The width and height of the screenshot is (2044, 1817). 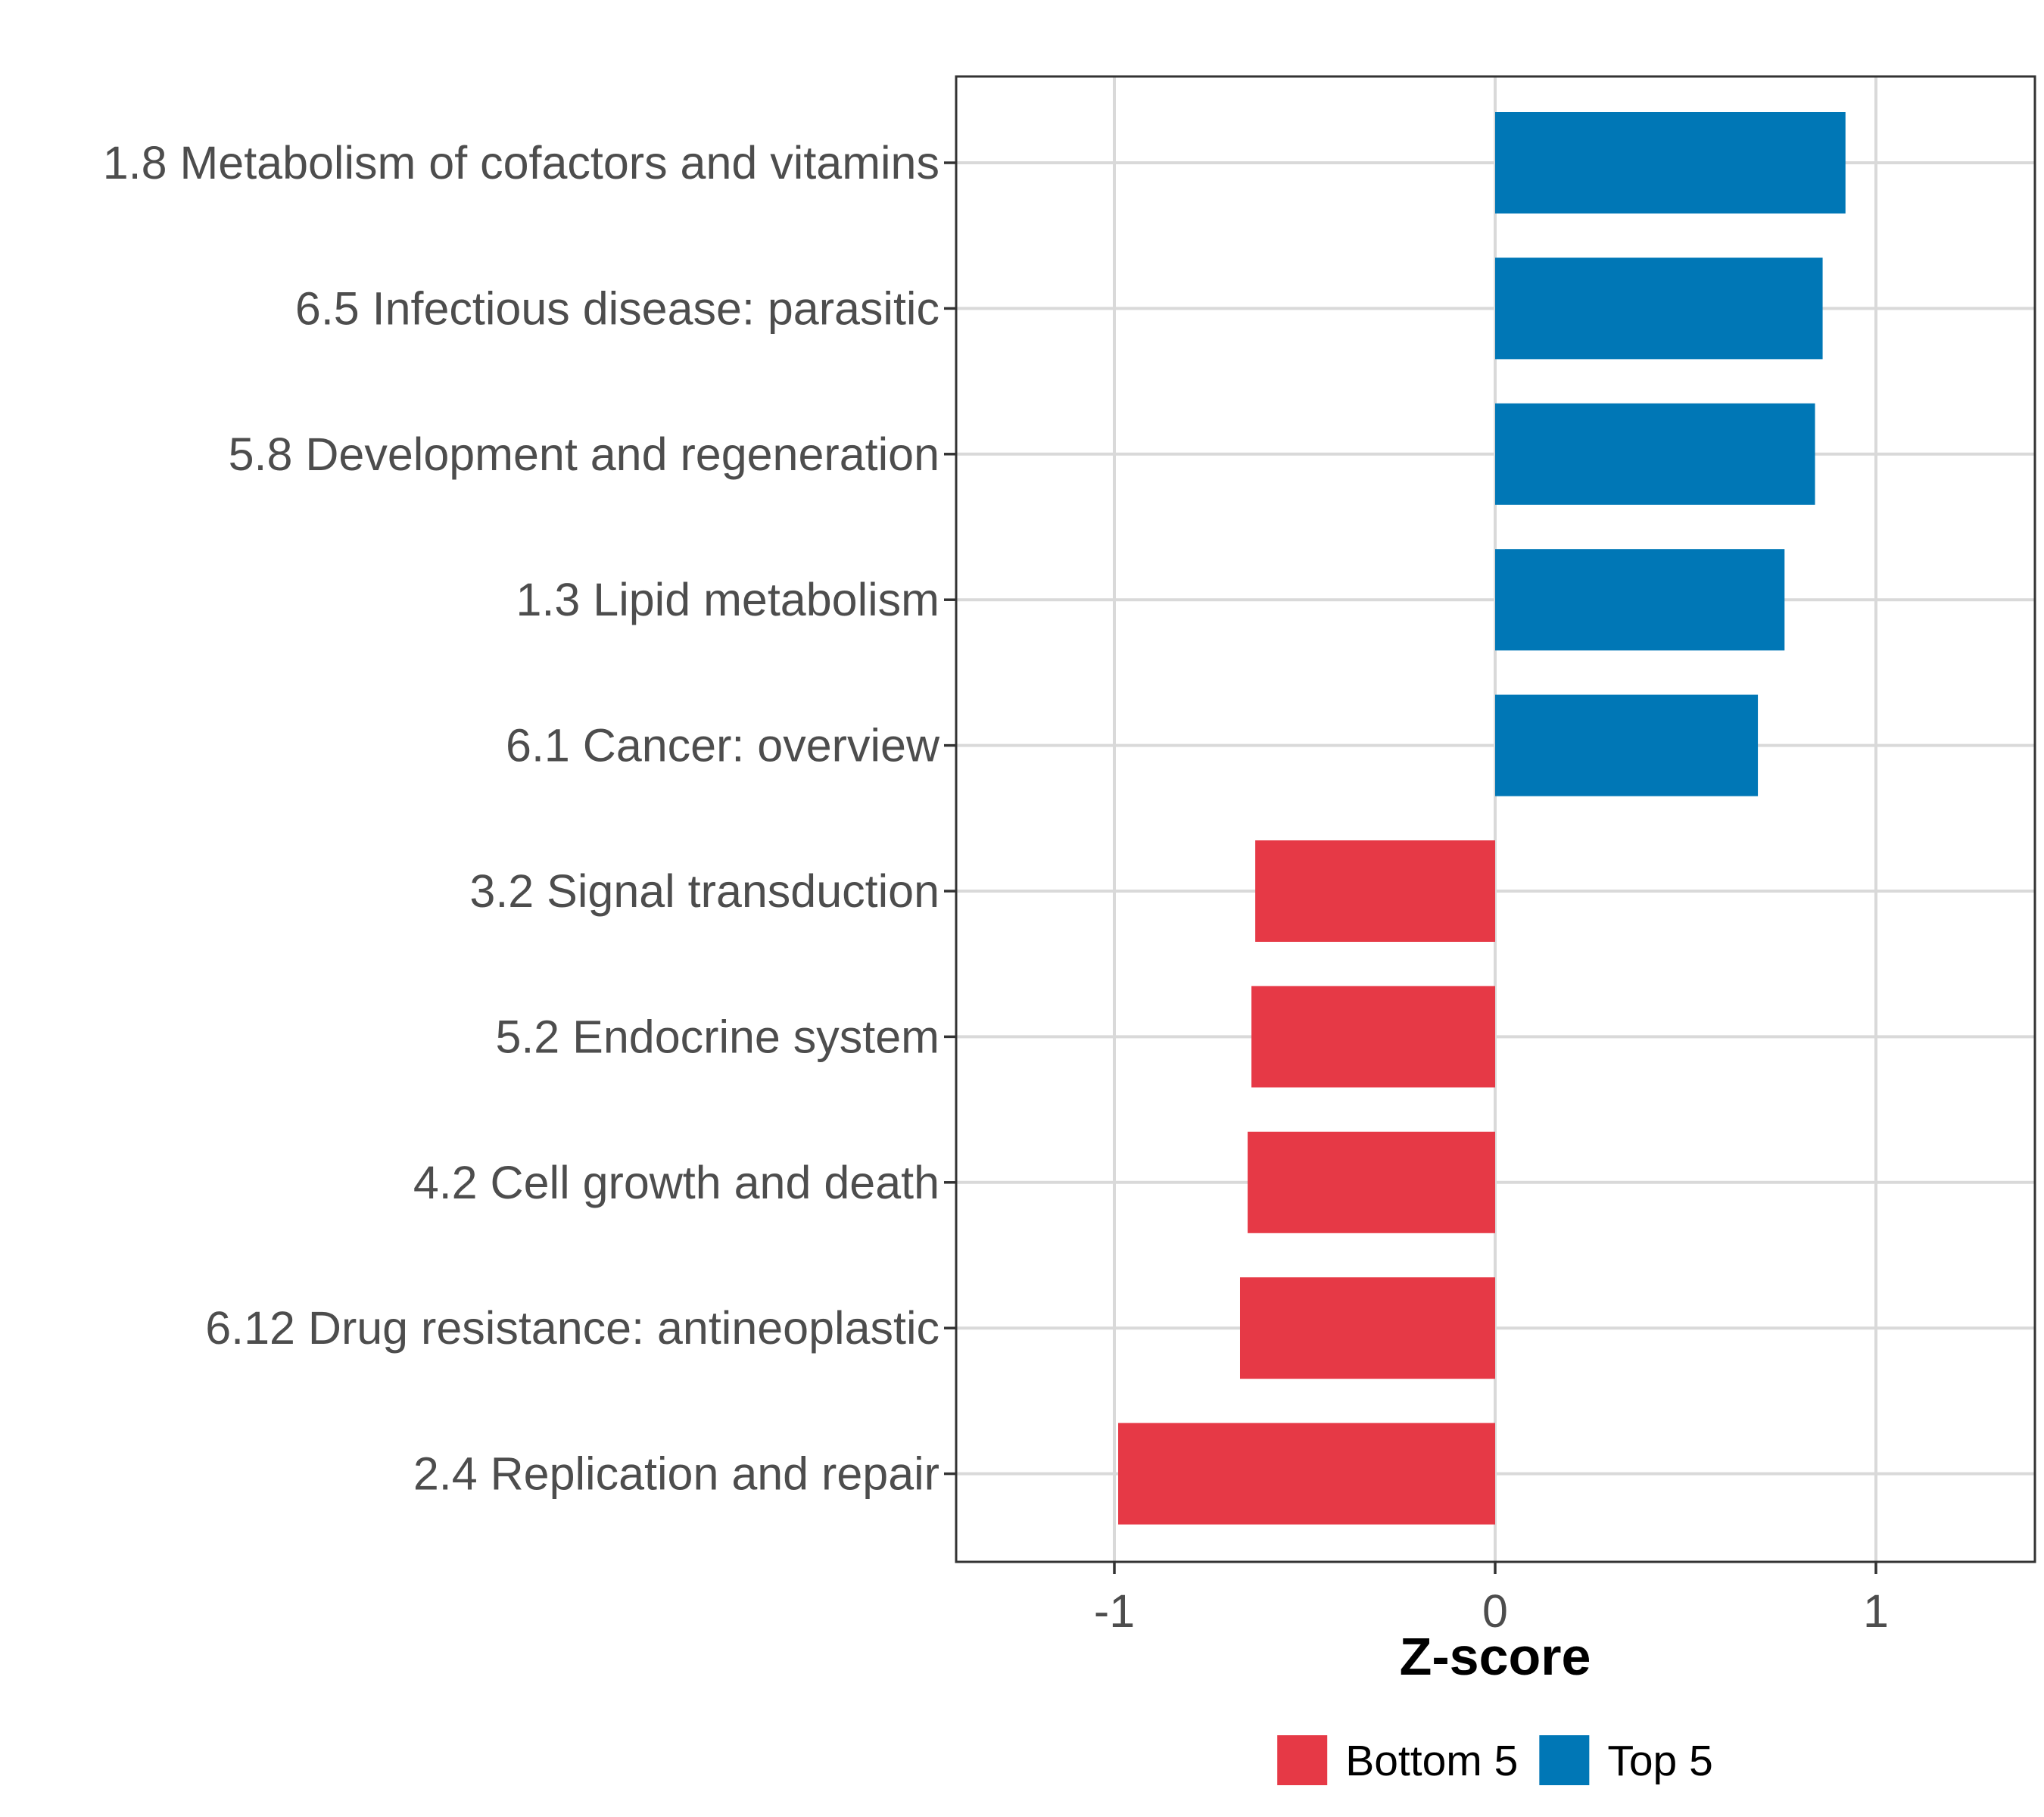 I want to click on x-tick-label: -1, so click(x=1114, y=1611).